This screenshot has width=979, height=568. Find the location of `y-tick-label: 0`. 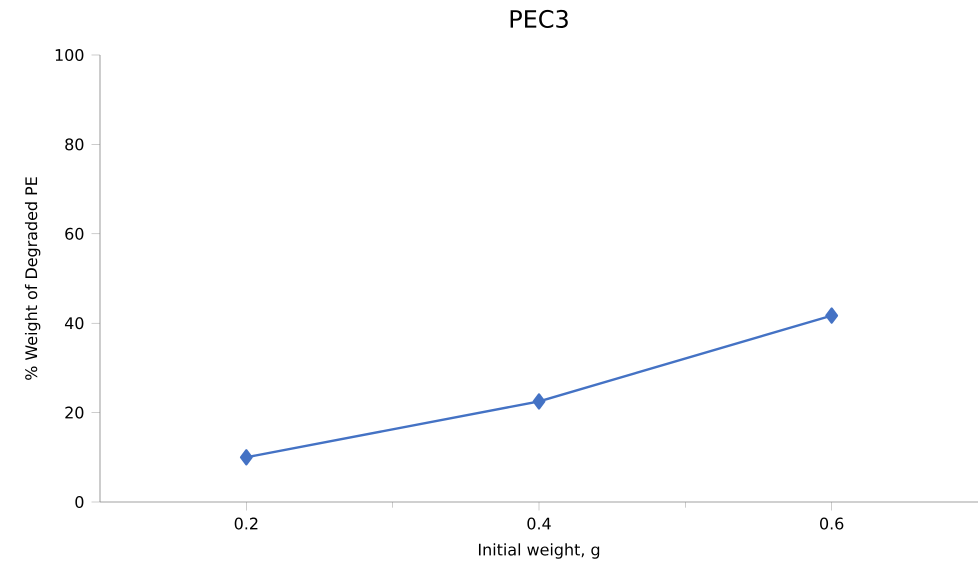

y-tick-label: 0 is located at coordinates (79, 502).